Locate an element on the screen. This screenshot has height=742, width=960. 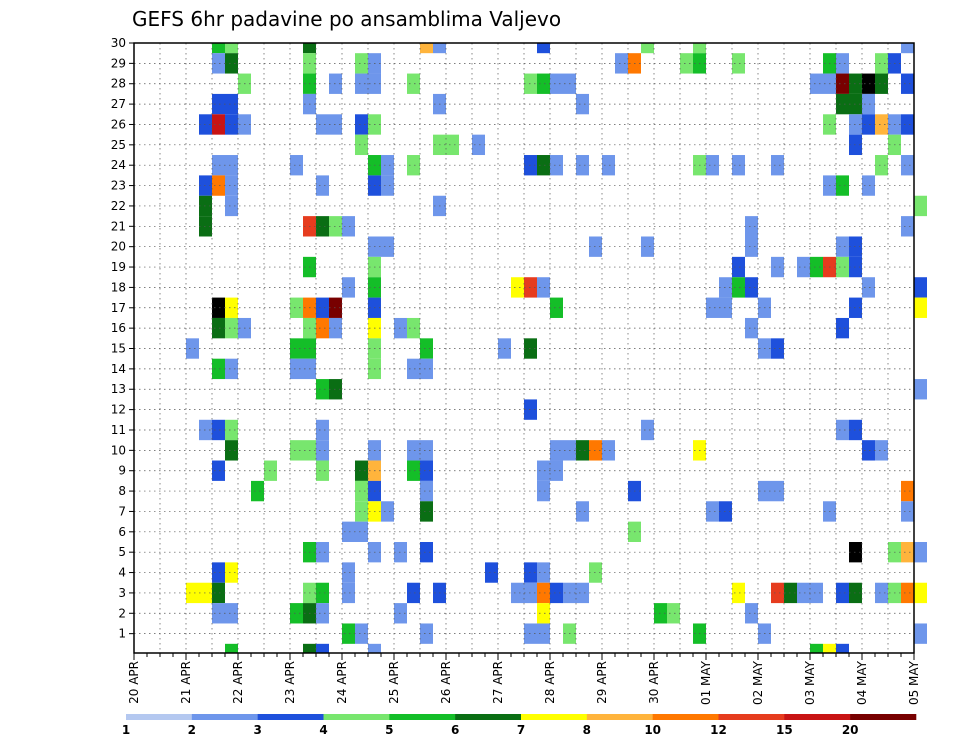
y-tick-label: 7 is located at coordinates (122, 511).